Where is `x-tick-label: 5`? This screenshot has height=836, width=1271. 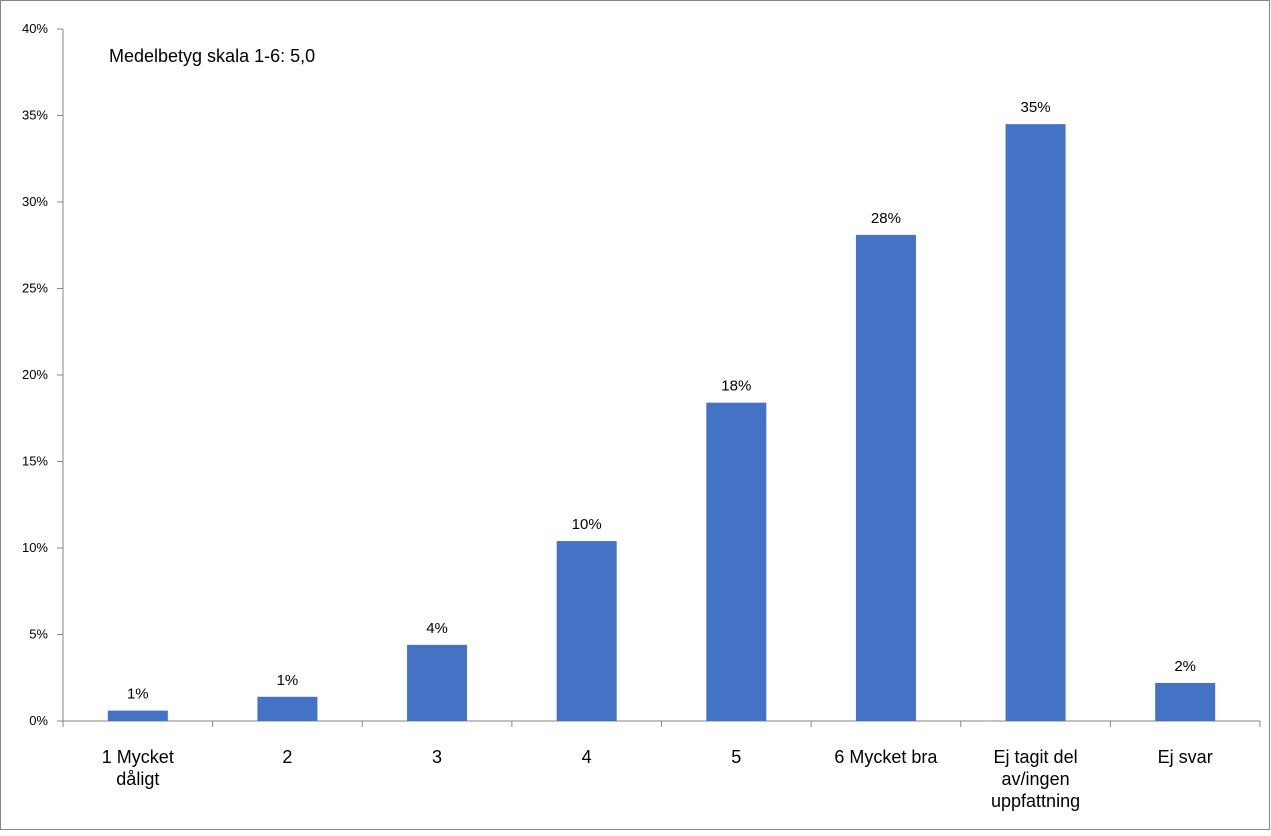
x-tick-label: 5 is located at coordinates (736, 757).